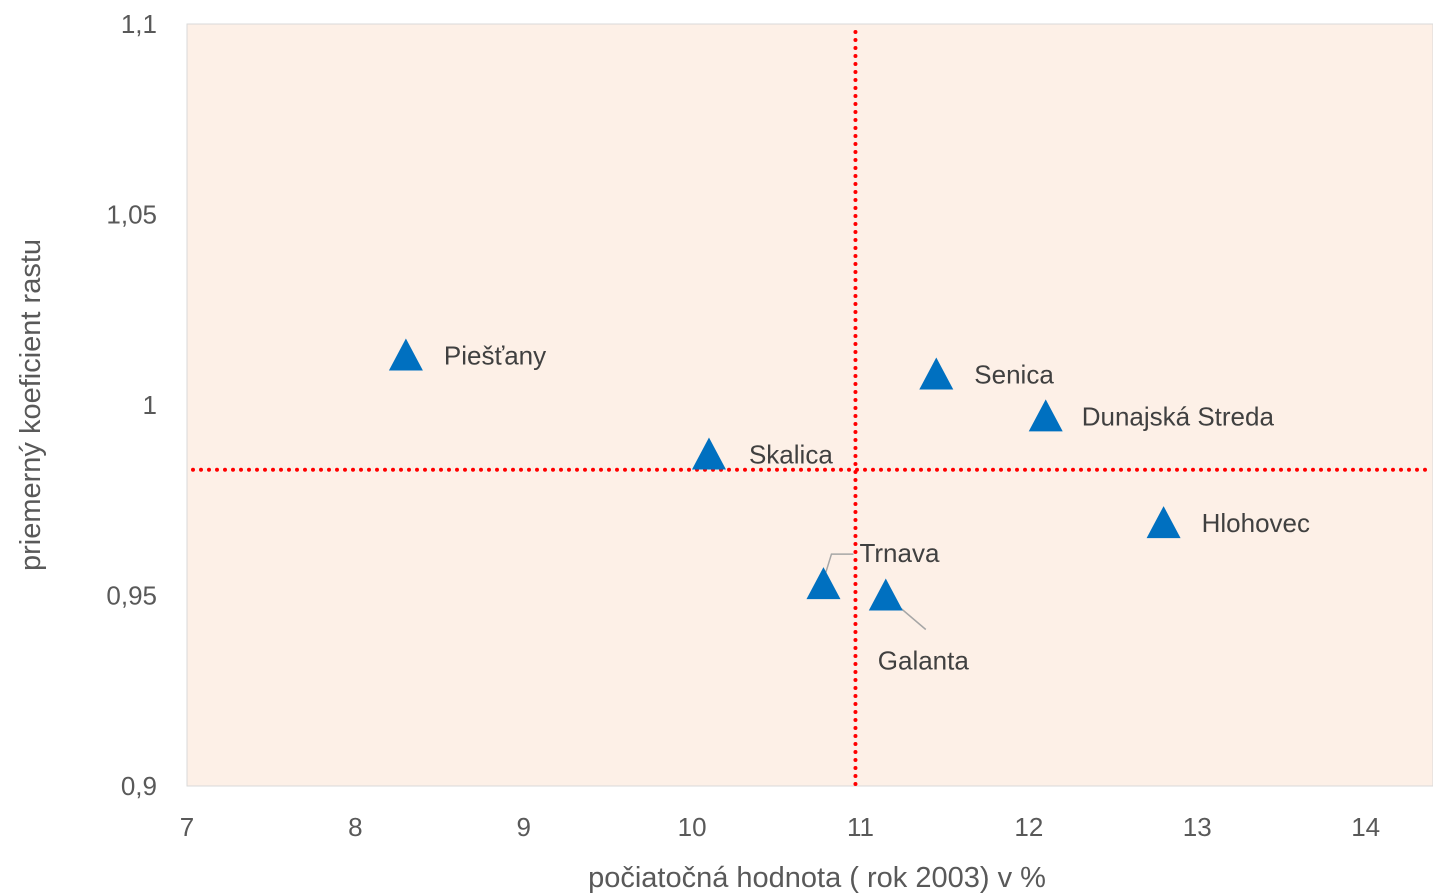 This screenshot has height=895, width=1433. Describe the element at coordinates (139, 24) in the screenshot. I see `y-tick-label: 1,1` at that location.